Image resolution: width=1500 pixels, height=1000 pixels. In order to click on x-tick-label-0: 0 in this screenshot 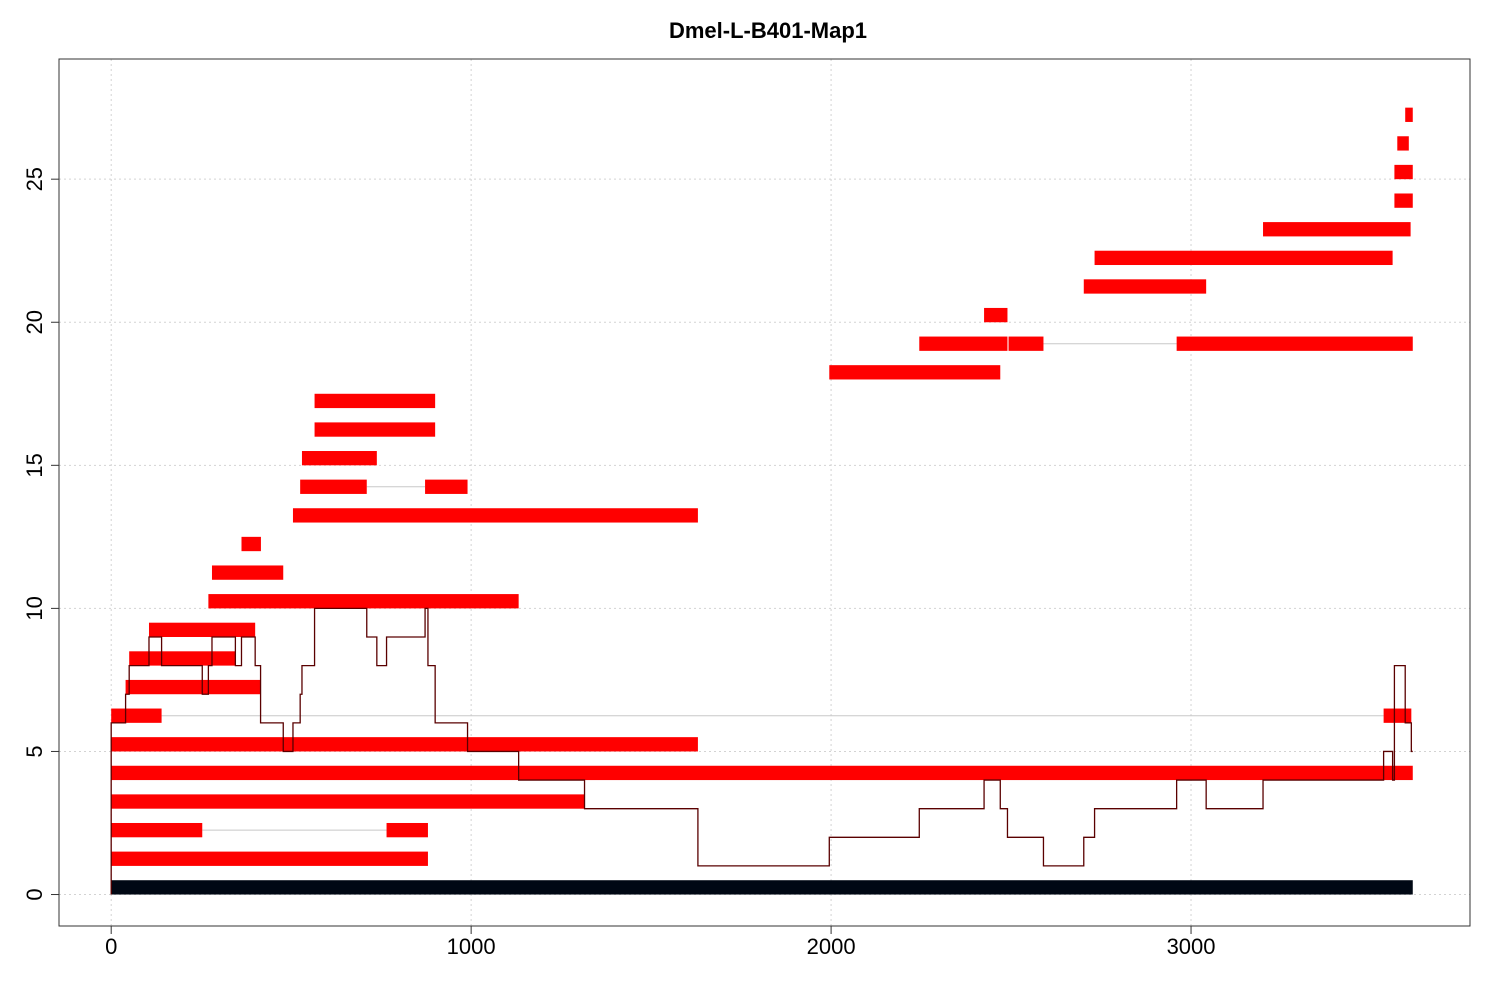, I will do `click(111, 946)`.